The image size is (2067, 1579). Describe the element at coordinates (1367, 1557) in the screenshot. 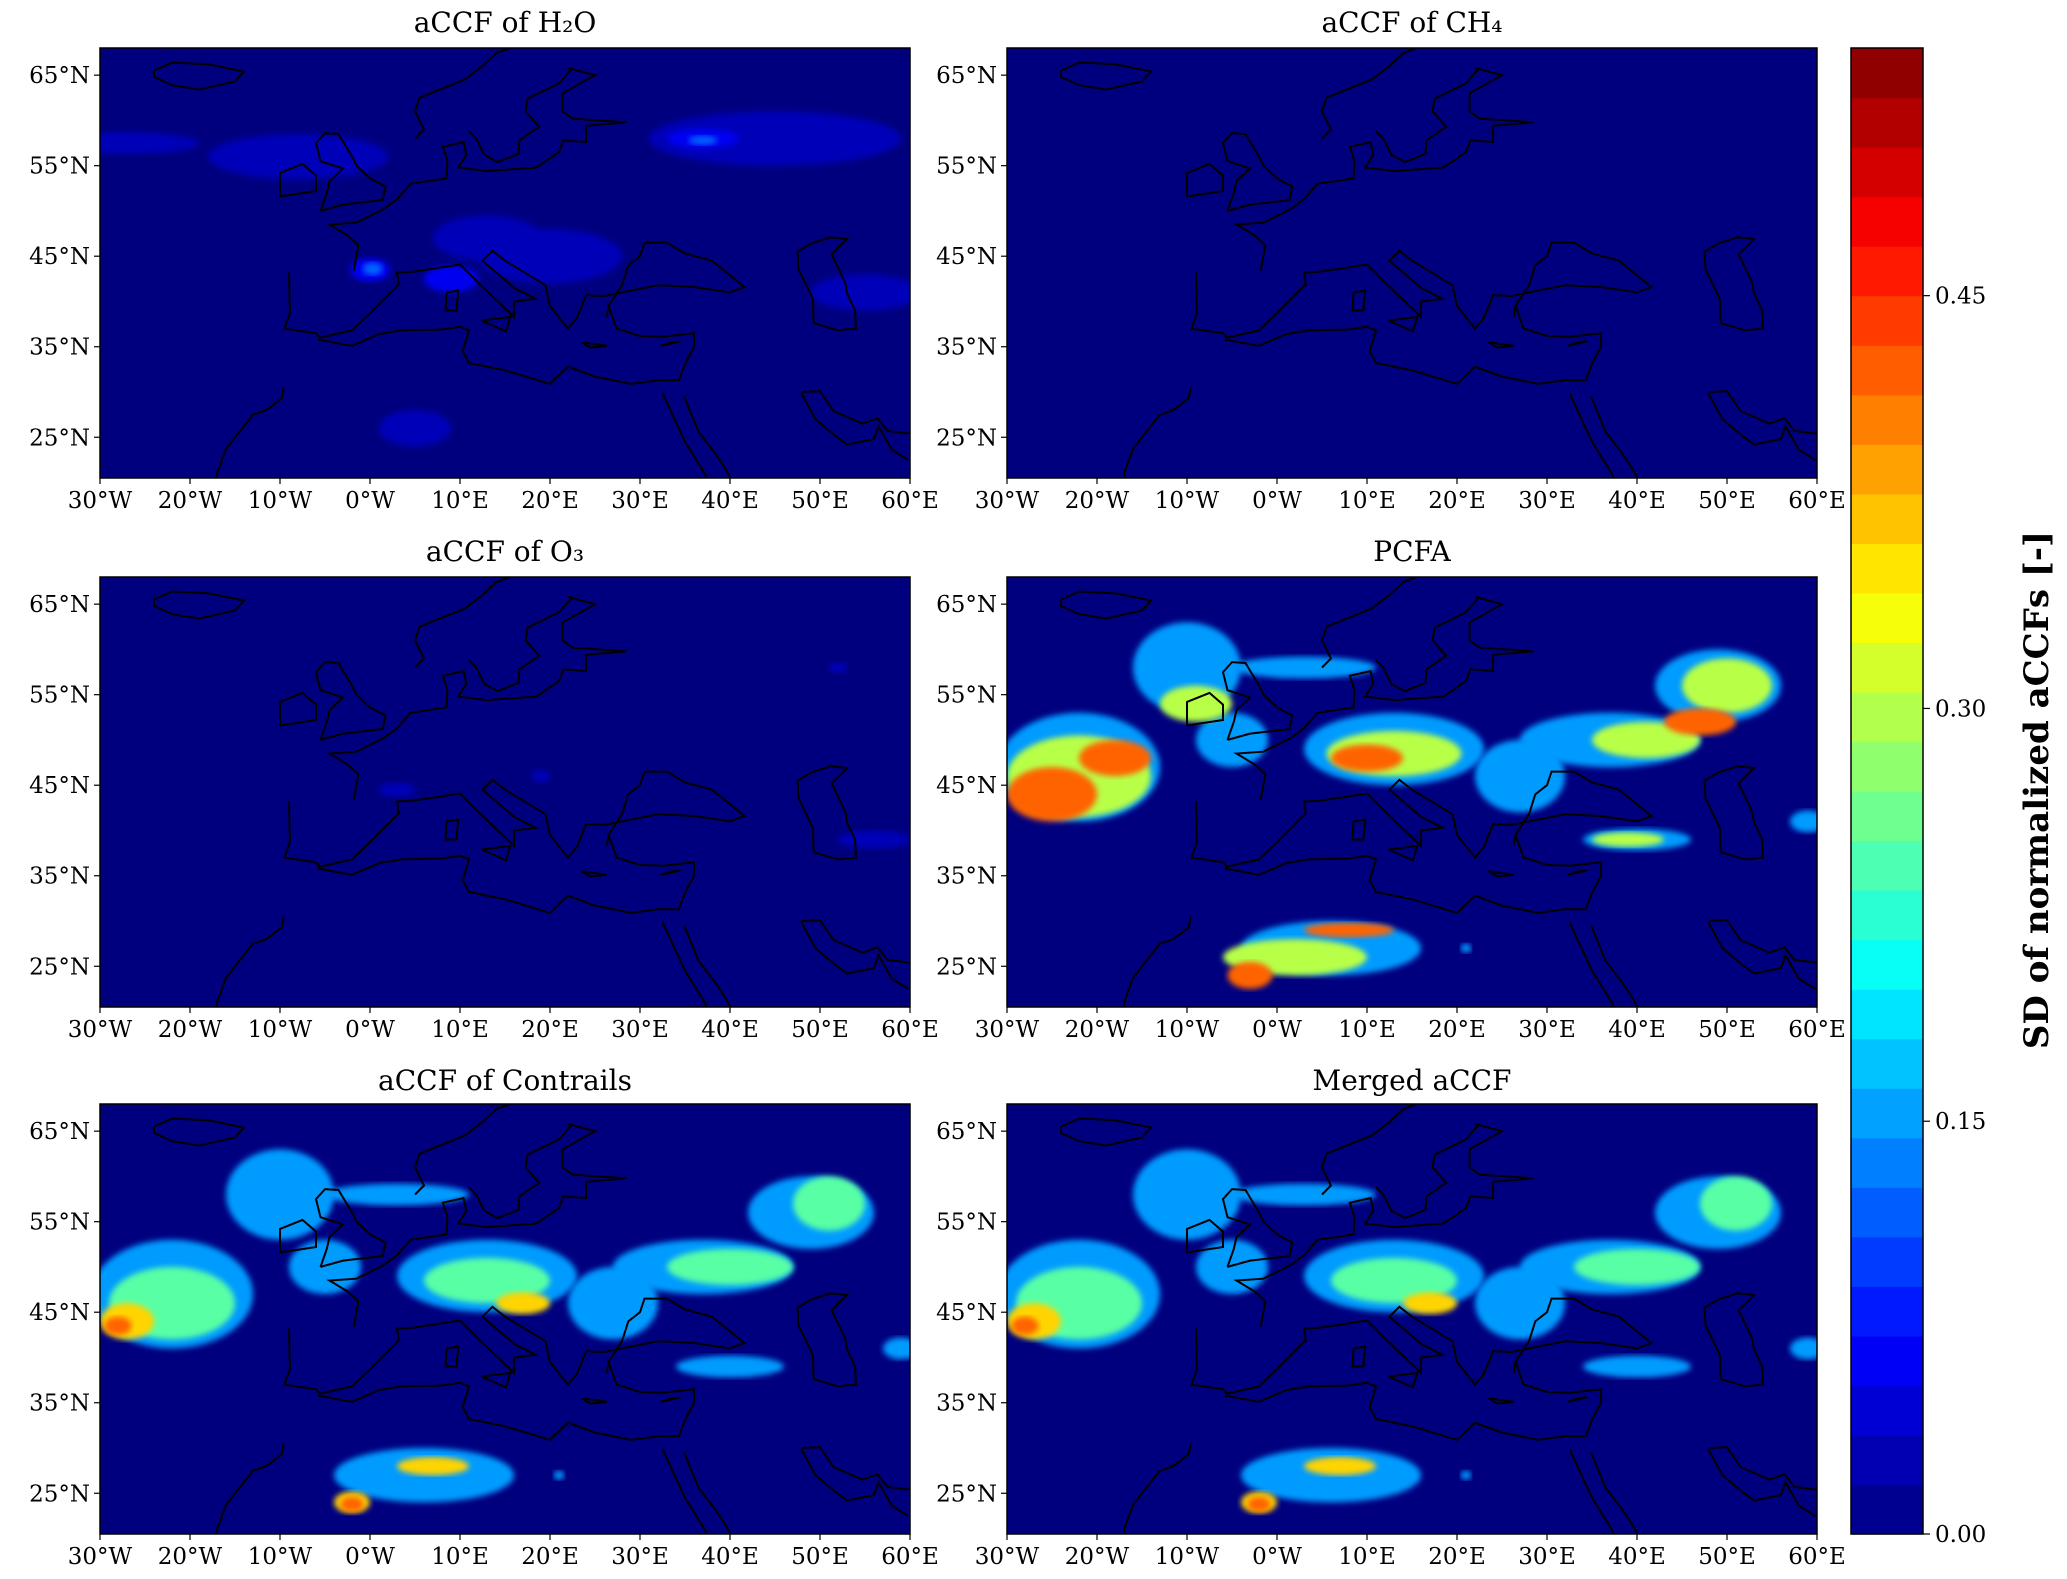

I see `x-tick-label: 10°E` at that location.